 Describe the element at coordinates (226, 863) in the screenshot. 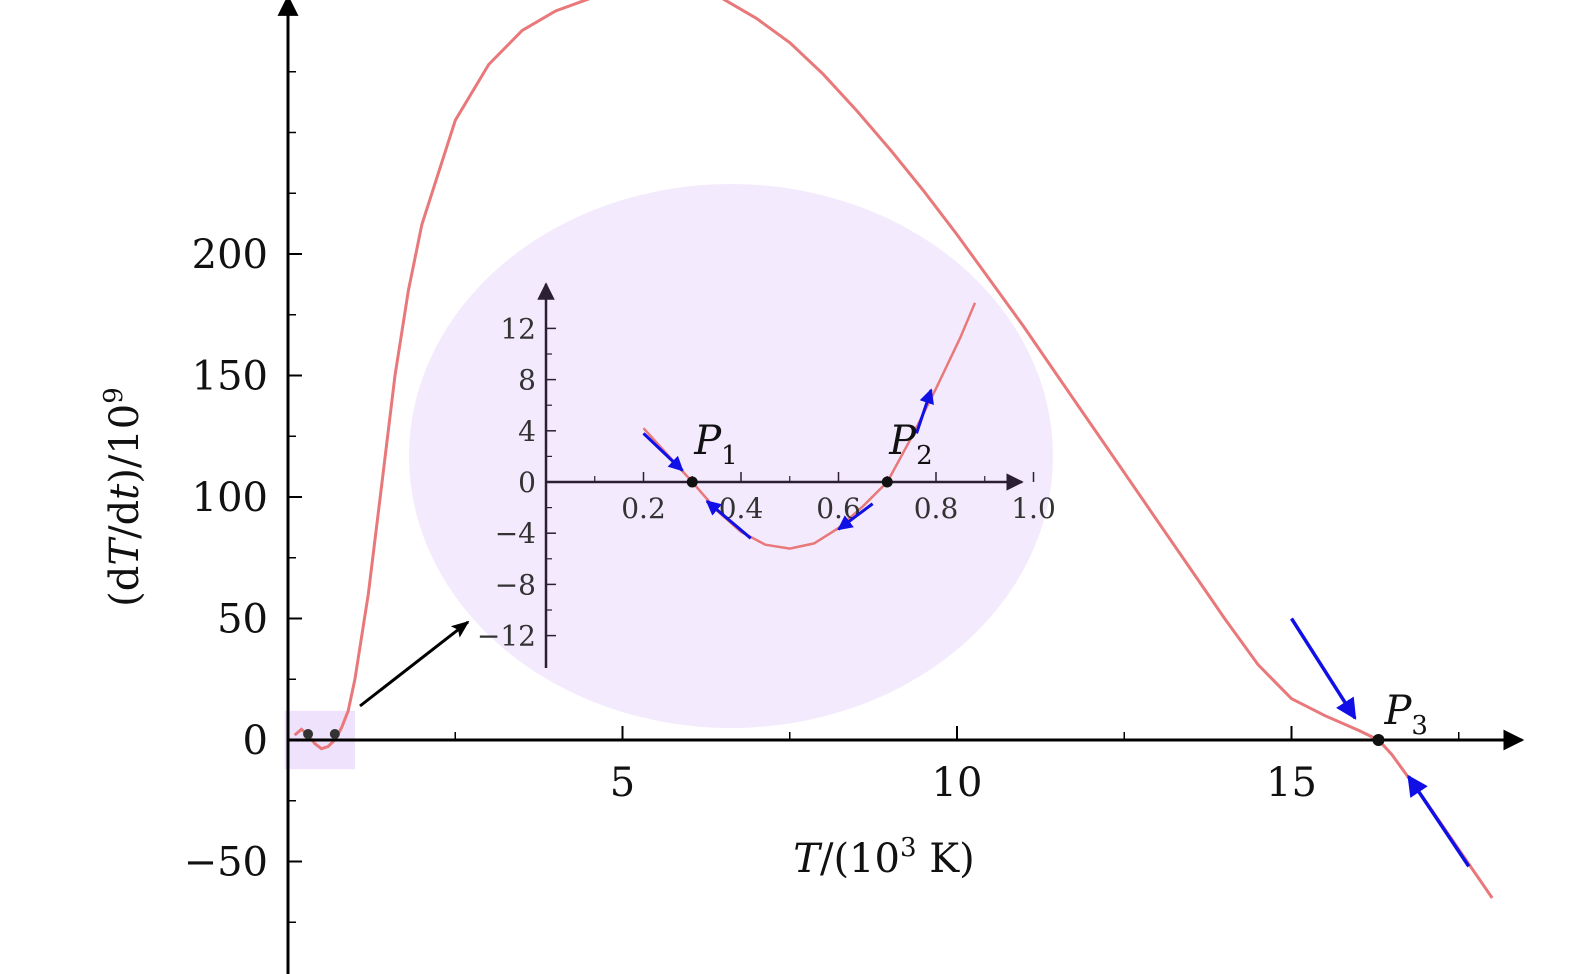

I see `y-tick-label: −50` at that location.